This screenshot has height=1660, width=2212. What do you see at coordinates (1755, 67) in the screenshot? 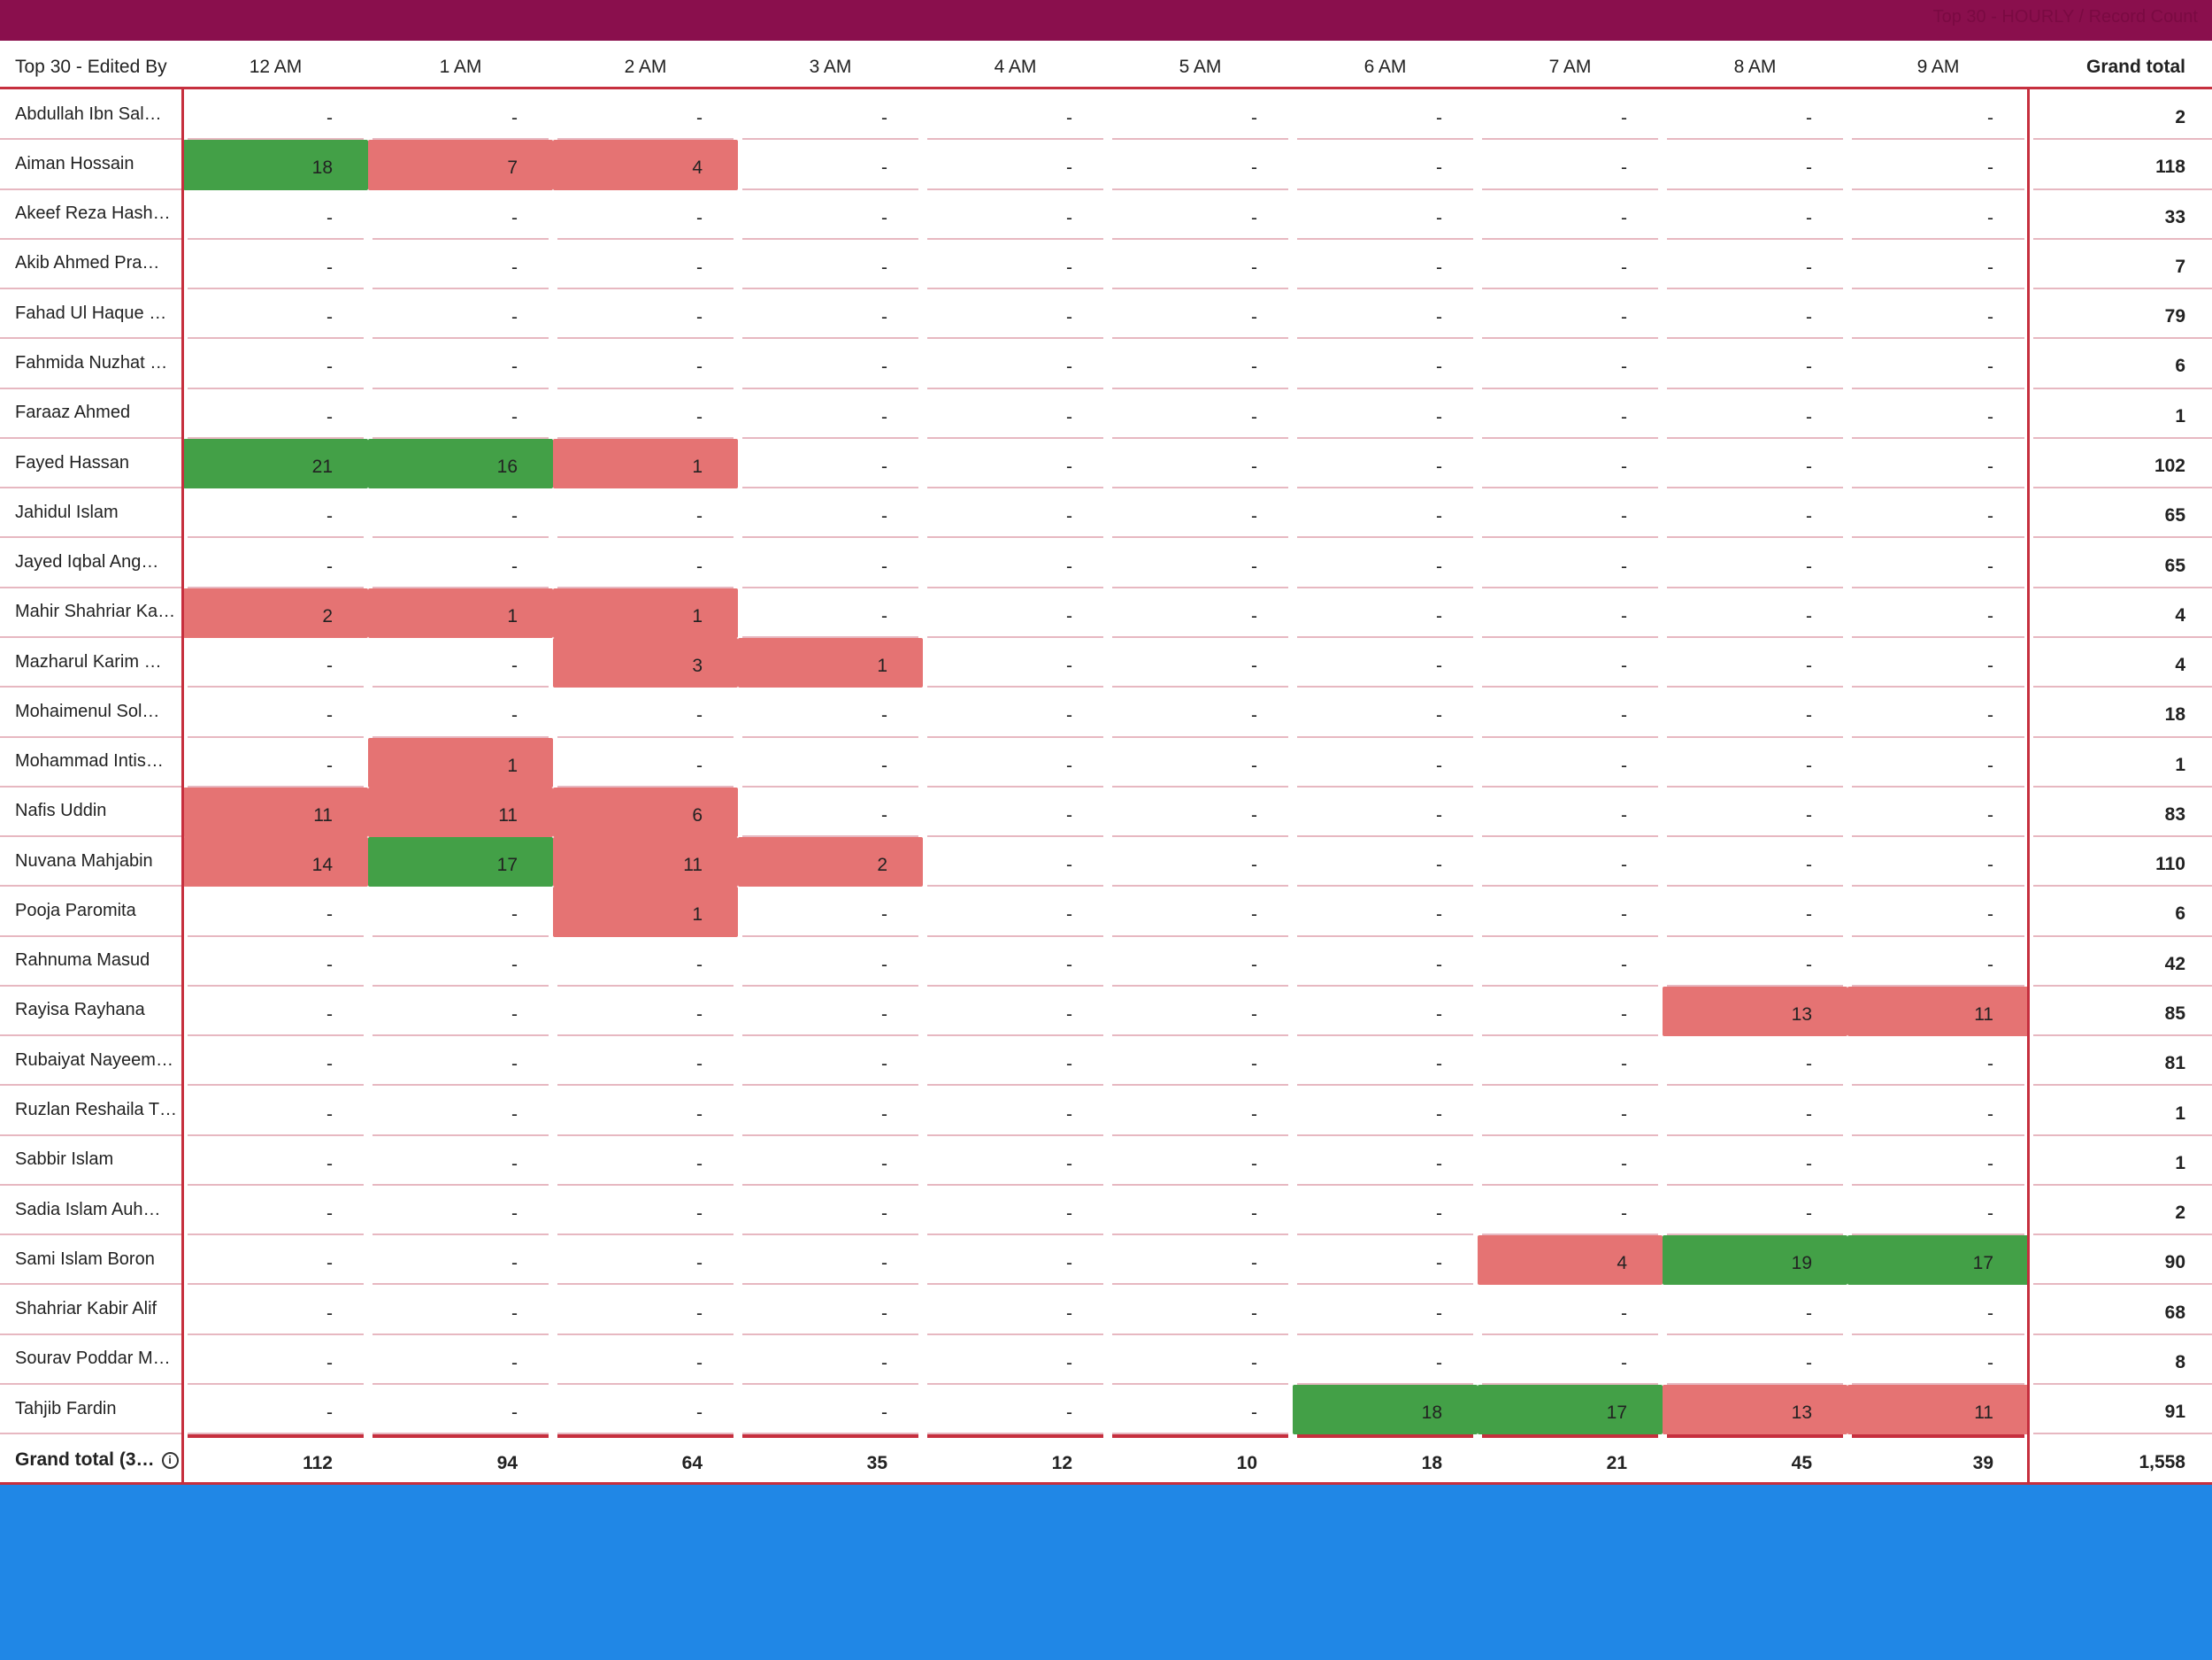
I see `column-header-hour: 8 AM` at bounding box center [1755, 67].